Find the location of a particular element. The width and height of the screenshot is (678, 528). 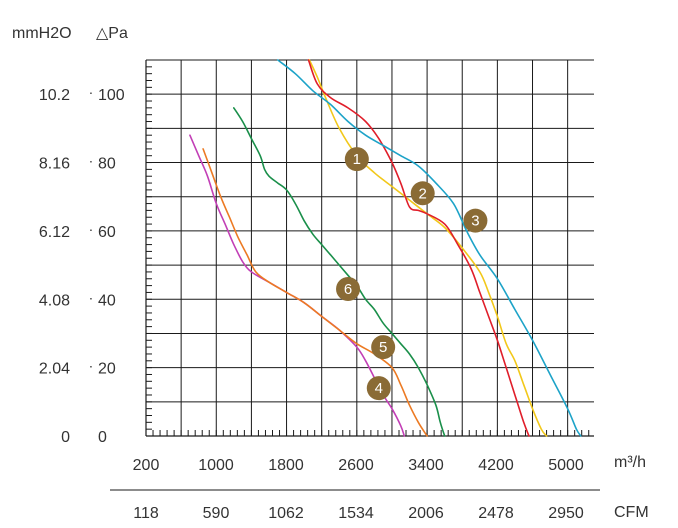

curve-badge-label-2: 2 is located at coordinates (423, 193).